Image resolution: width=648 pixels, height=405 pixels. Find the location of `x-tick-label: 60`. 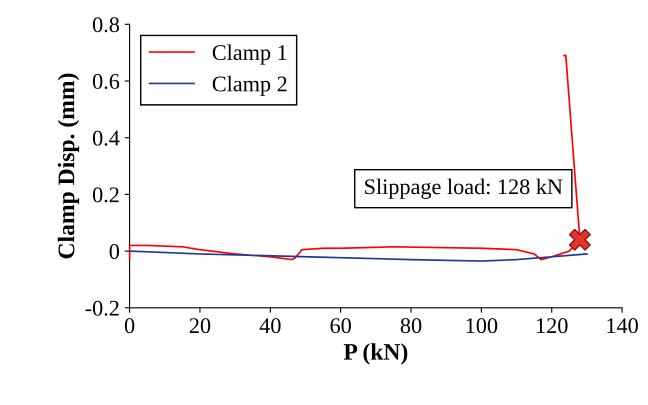

x-tick-label: 60 is located at coordinates (340, 326).